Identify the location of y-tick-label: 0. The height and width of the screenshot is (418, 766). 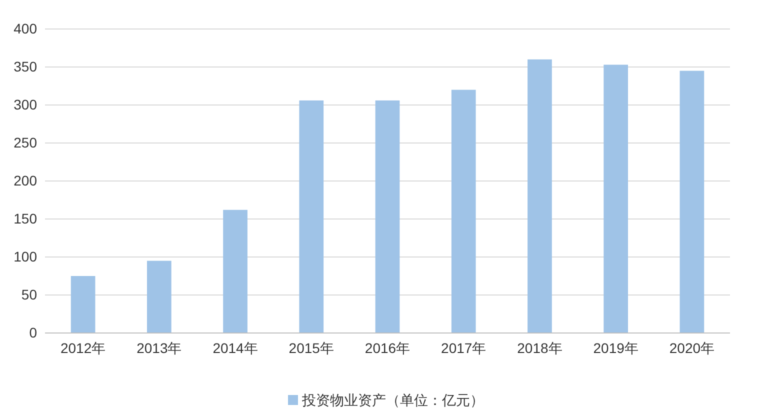
(33, 332).